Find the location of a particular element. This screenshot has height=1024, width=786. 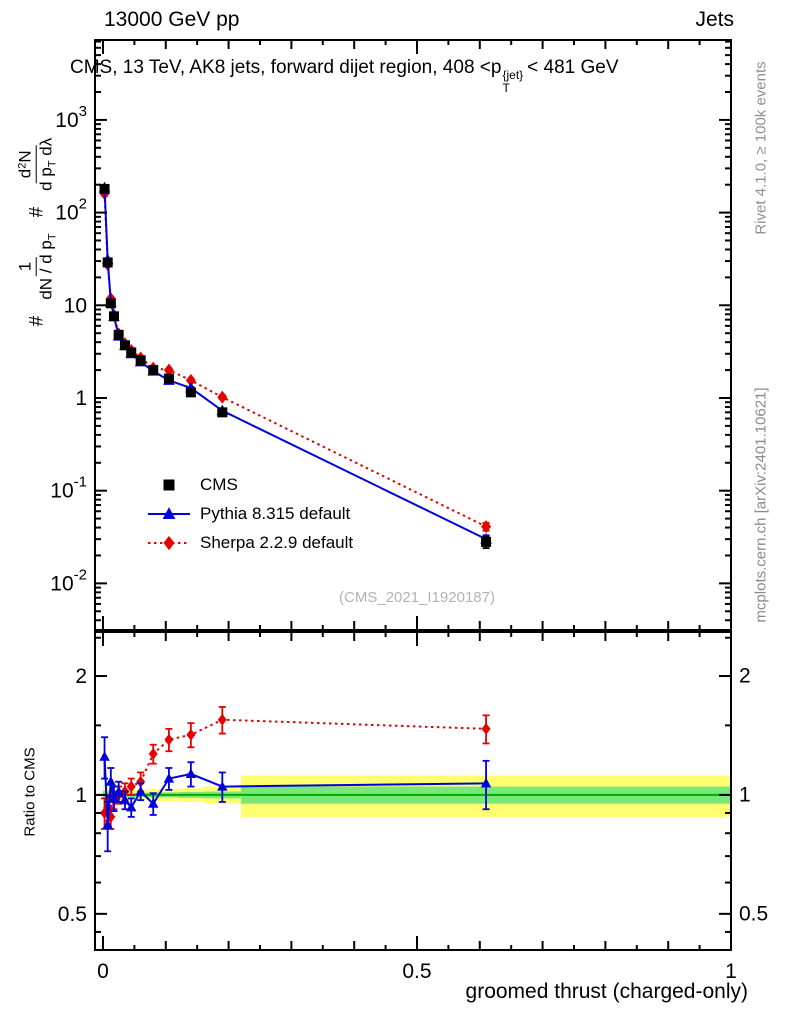

svg-text: 10⁻² is located at coordinates (68, 580).